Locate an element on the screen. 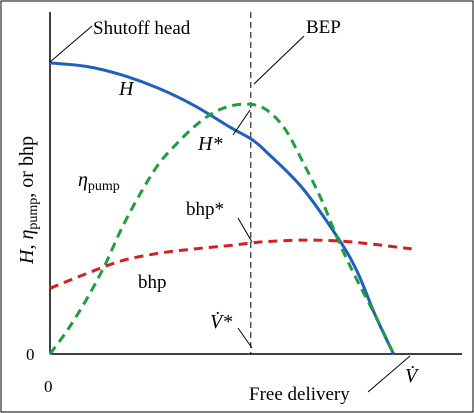 The image size is (474, 413). h-star-leader is located at coordinates (241, 122).